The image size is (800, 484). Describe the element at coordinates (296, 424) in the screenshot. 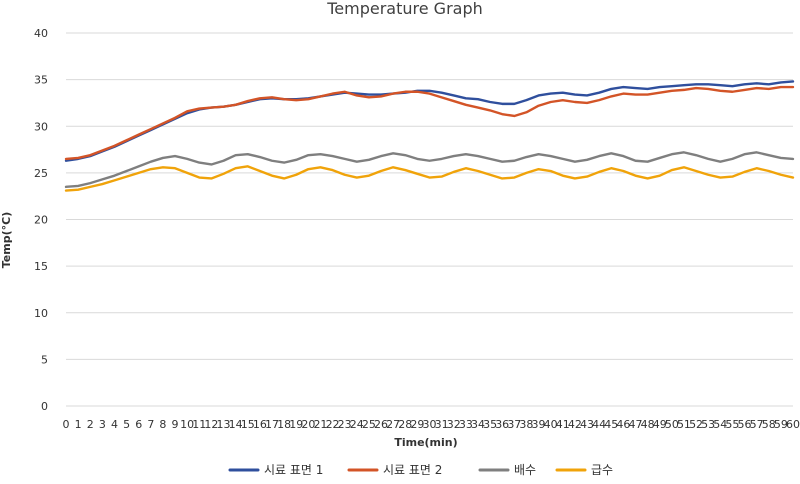

I see `x-tick-label: 19` at that location.